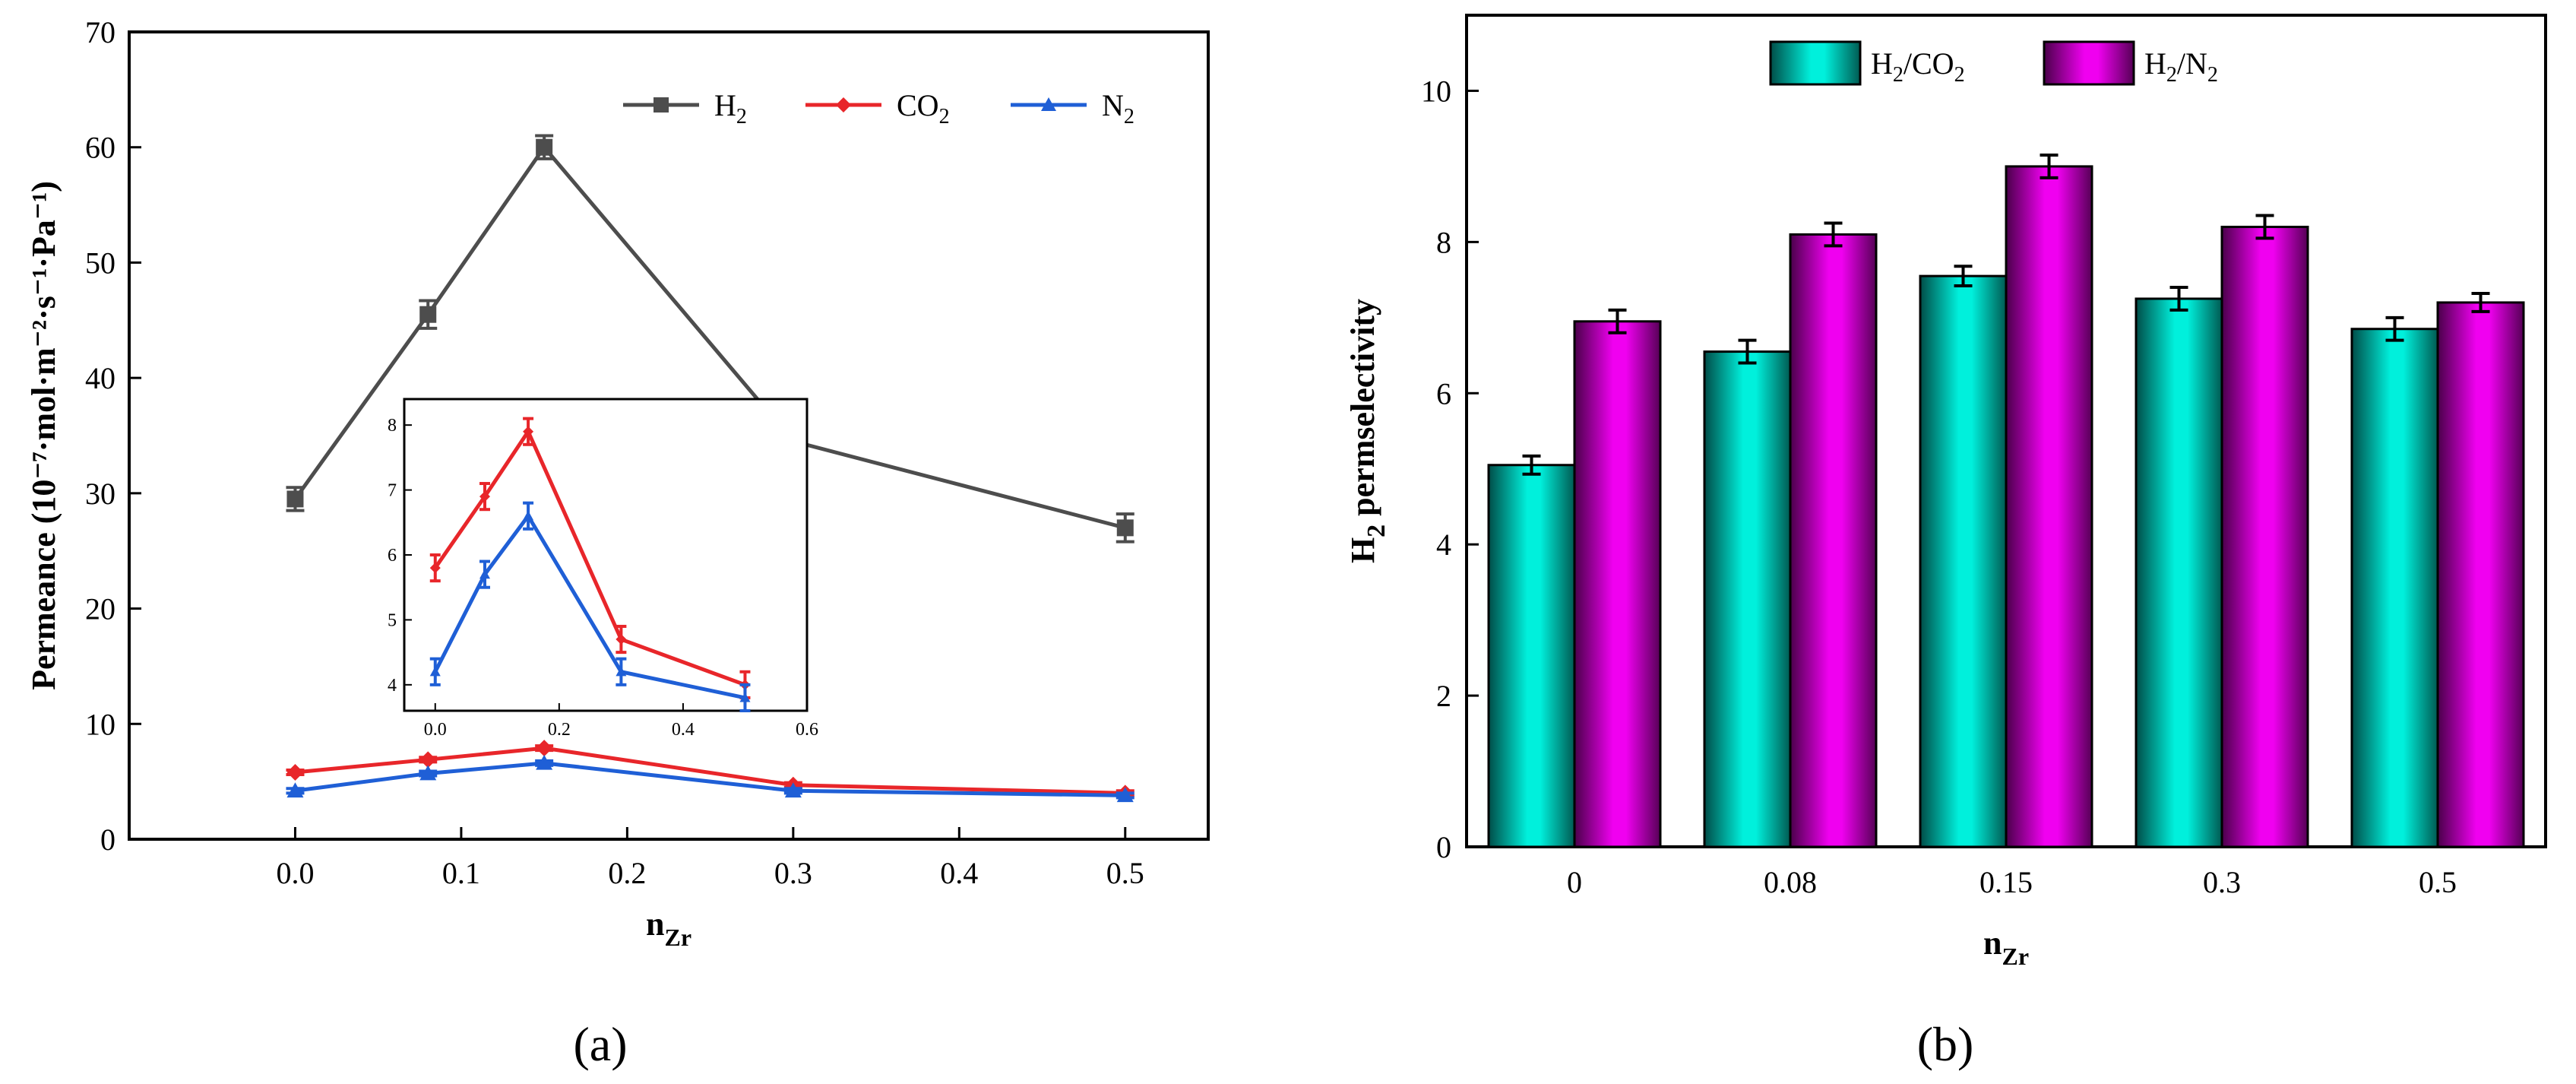 This screenshot has width=2576, height=1084. What do you see at coordinates (1791, 882) in the screenshot?
I see `x-tick-label: 0.08` at bounding box center [1791, 882].